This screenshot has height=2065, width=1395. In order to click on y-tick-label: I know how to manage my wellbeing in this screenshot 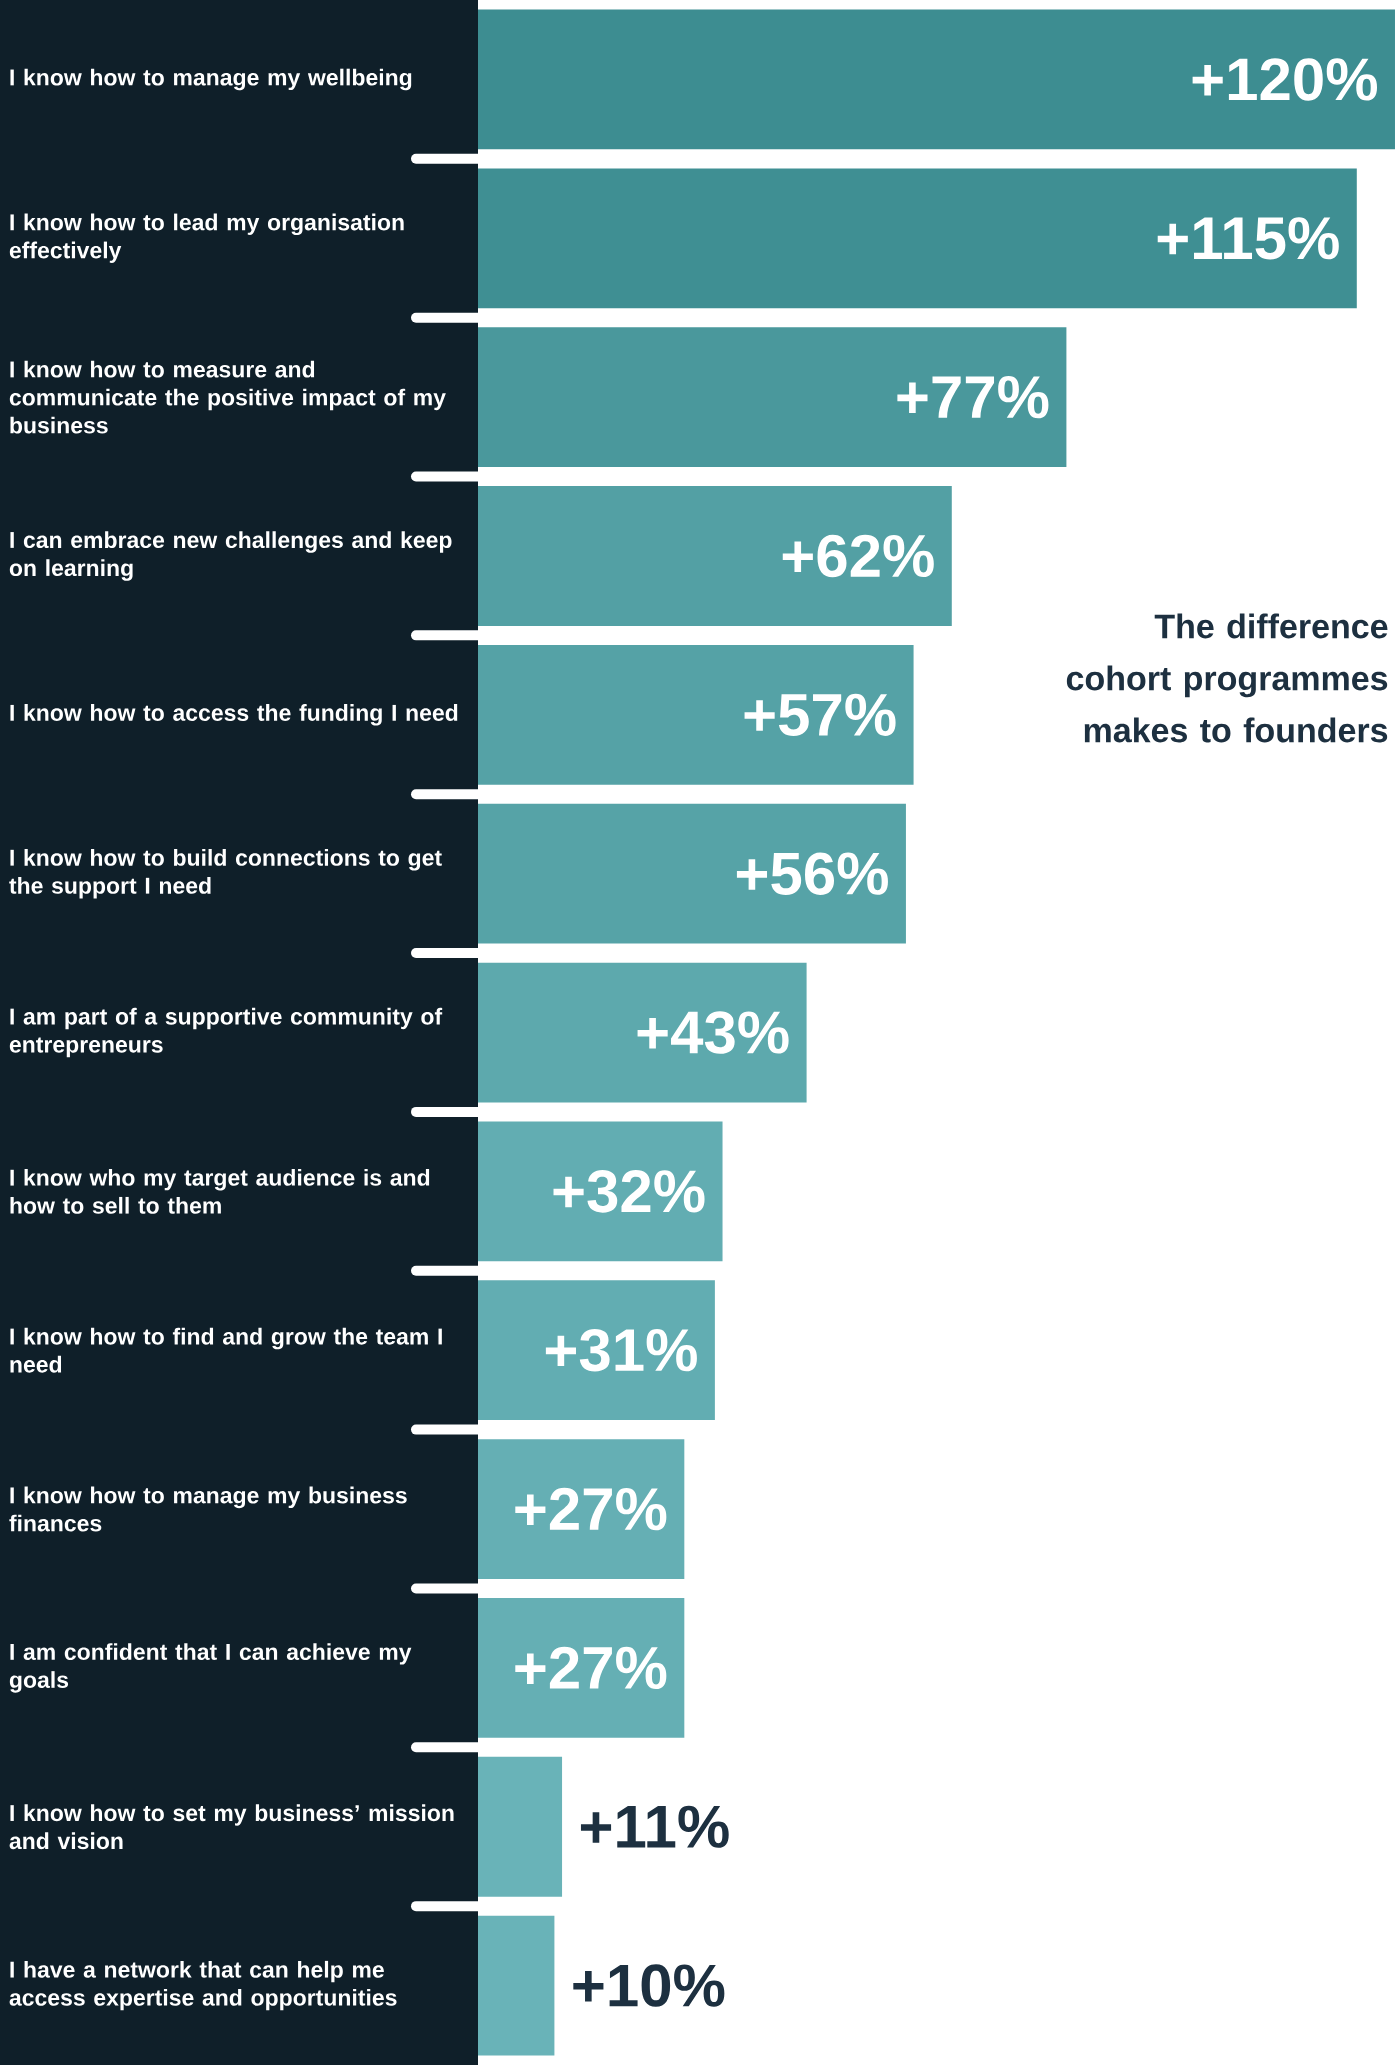, I will do `click(211, 79)`.